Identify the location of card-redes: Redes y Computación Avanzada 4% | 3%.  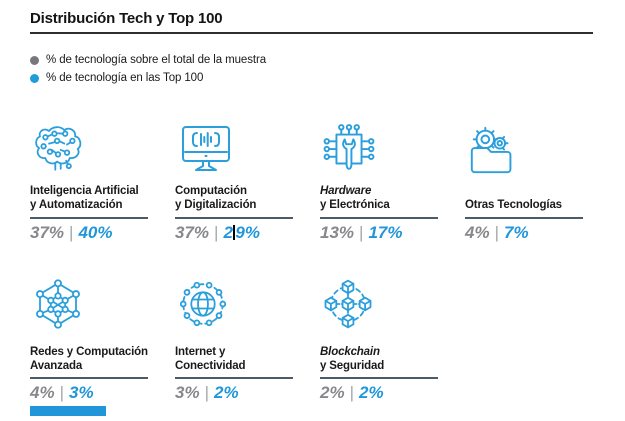
(96, 338).